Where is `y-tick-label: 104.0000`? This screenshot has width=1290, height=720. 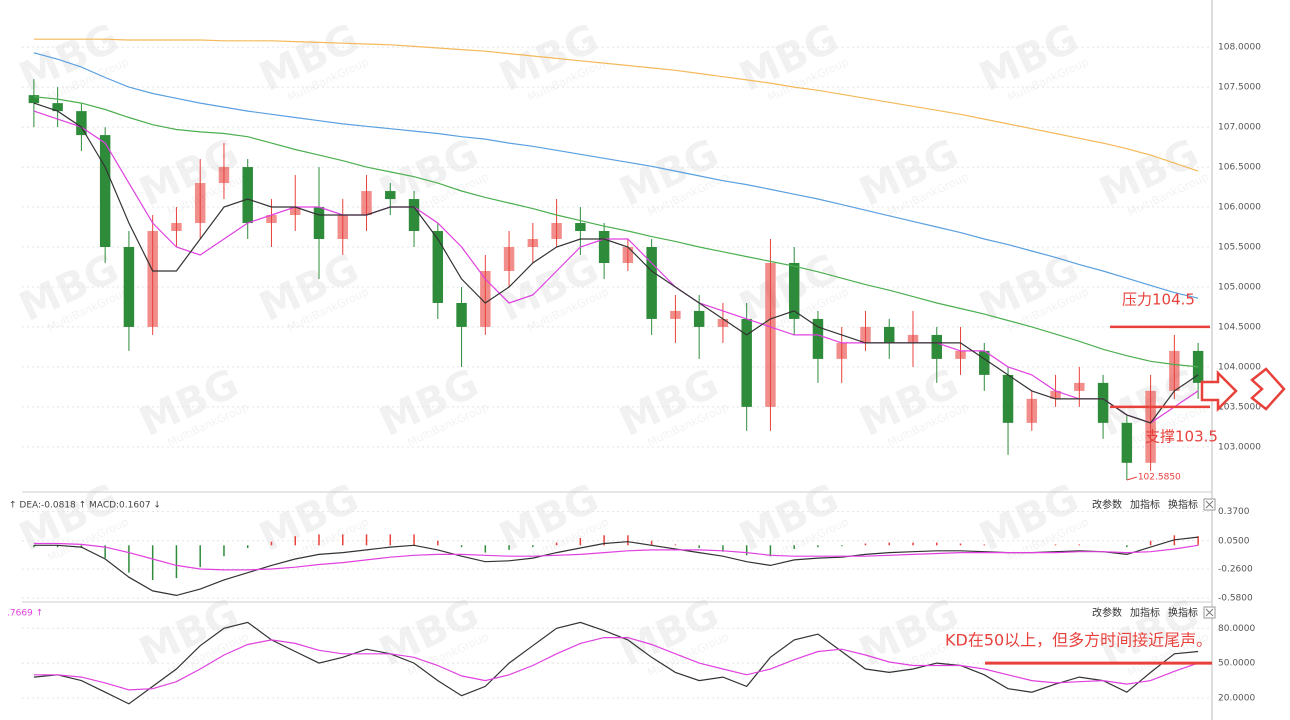 y-tick-label: 104.0000 is located at coordinates (1239, 367).